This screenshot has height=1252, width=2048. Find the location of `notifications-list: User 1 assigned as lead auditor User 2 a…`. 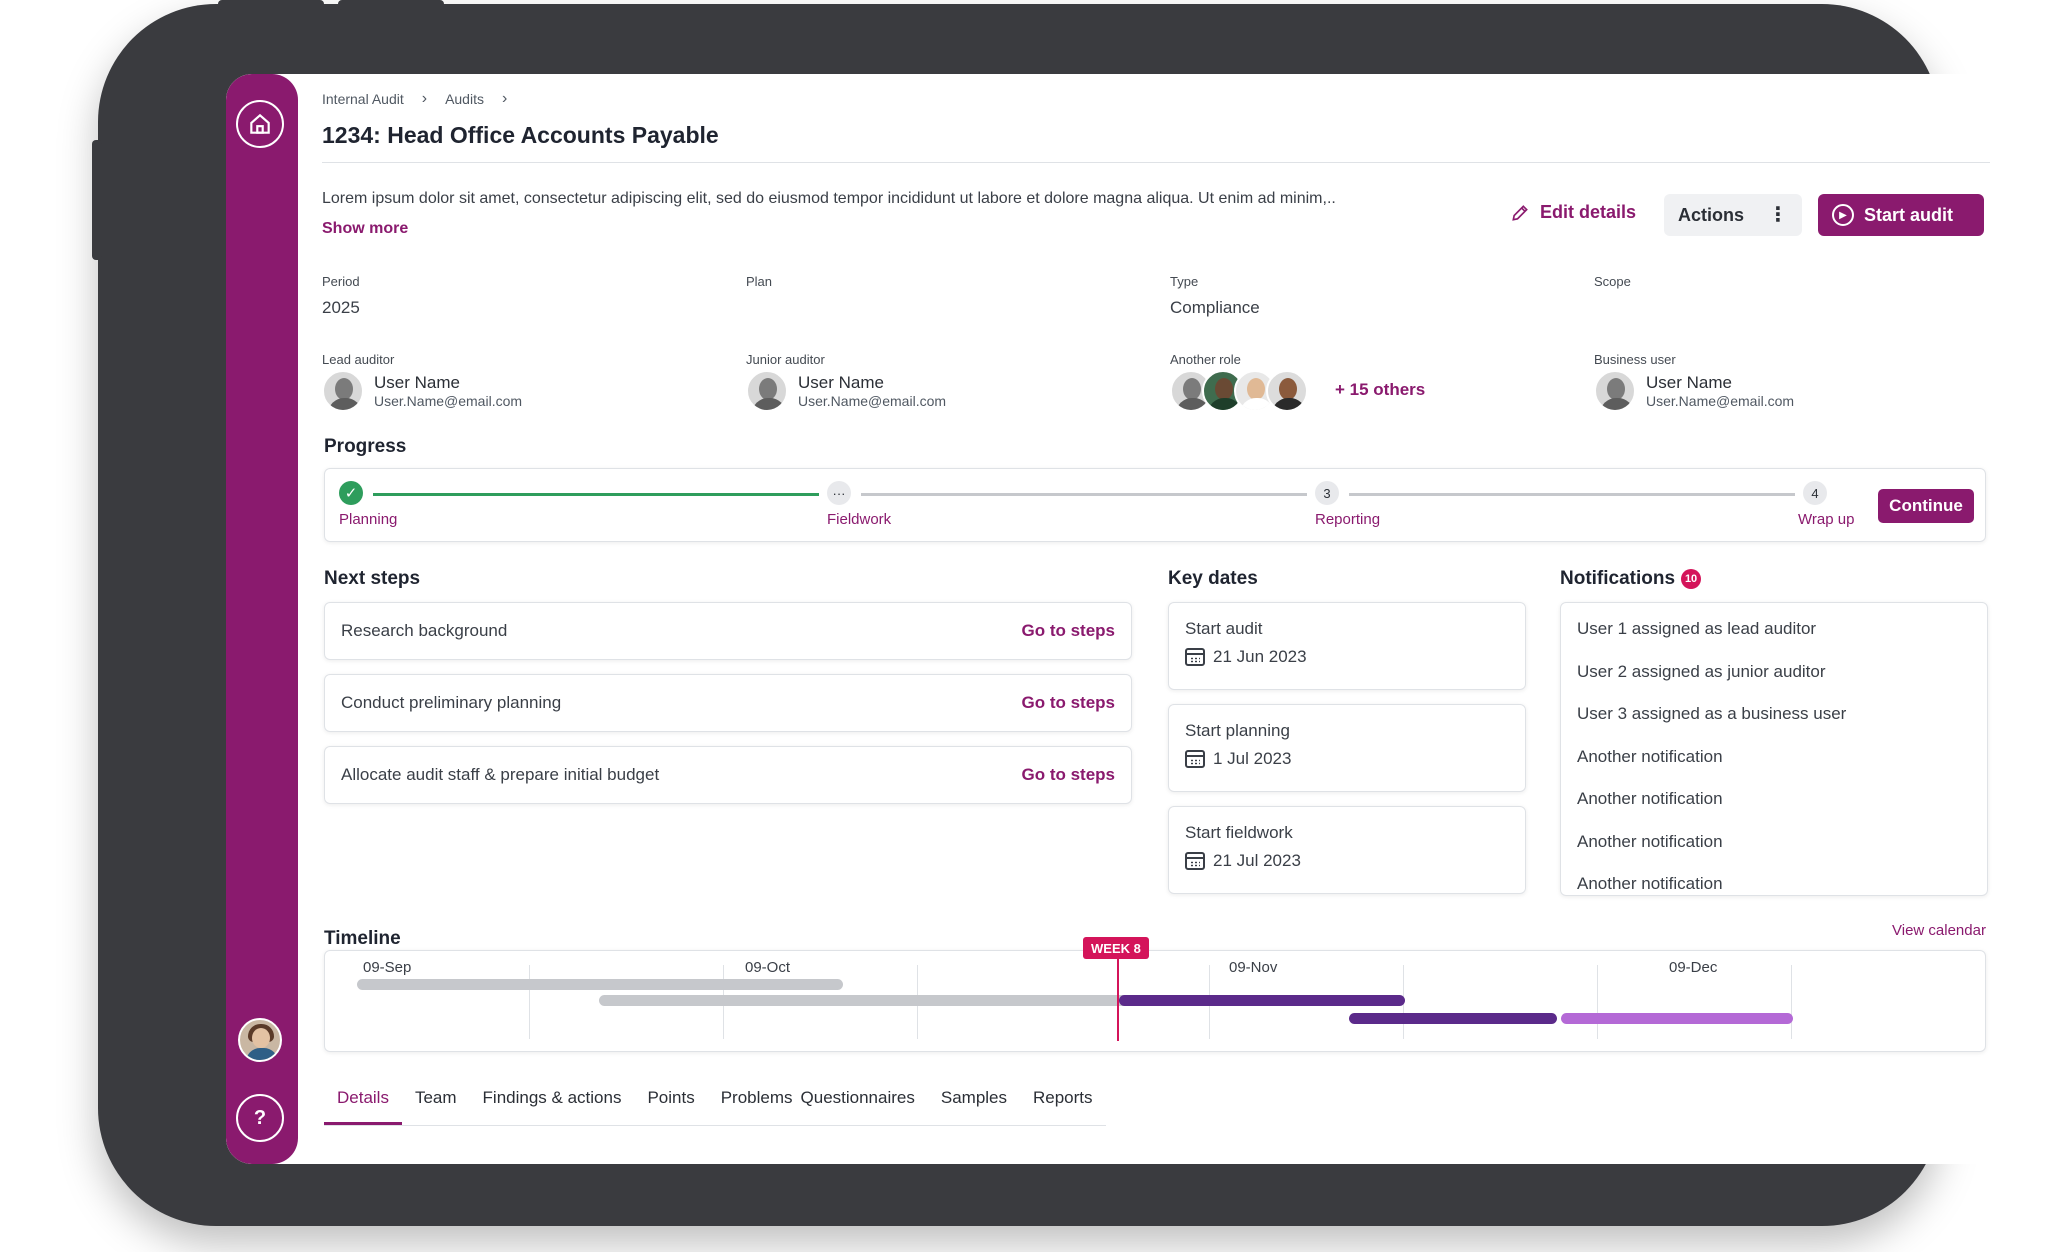

notifications-list: User 1 assigned as lead auditor User 2 a… is located at coordinates (1774, 749).